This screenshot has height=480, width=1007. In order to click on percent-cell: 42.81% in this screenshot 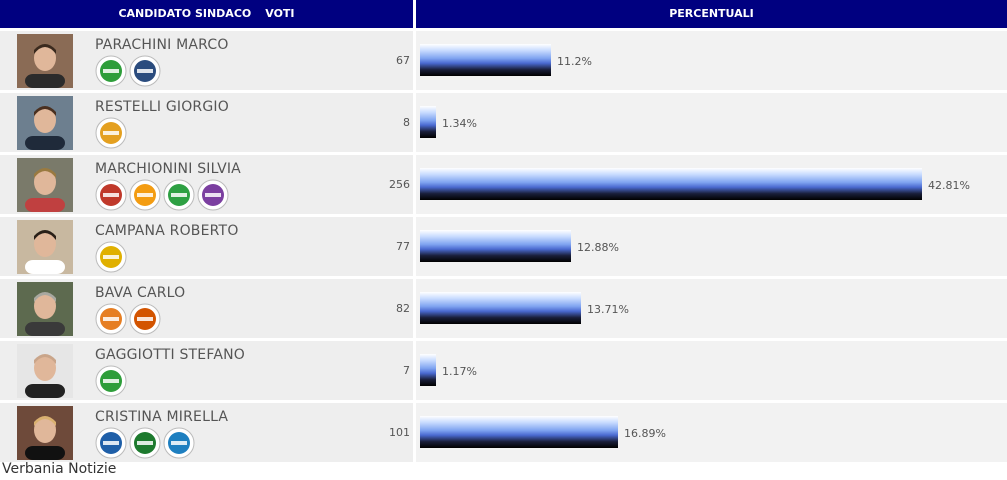, I will do `click(711, 184)`.